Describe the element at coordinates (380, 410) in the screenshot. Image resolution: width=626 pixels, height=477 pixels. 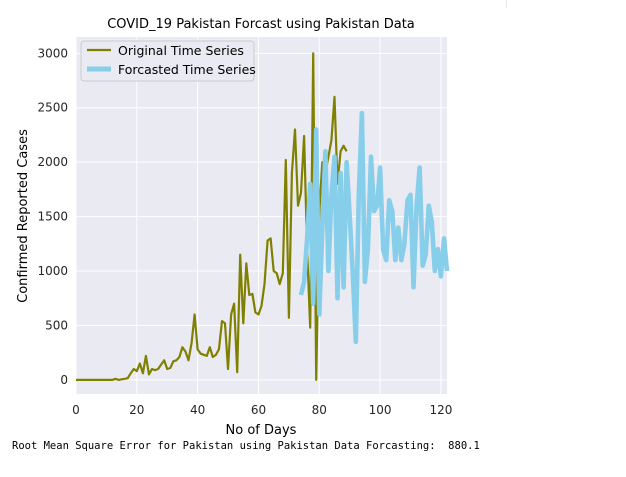
I see `x-tick-label: 100` at that location.